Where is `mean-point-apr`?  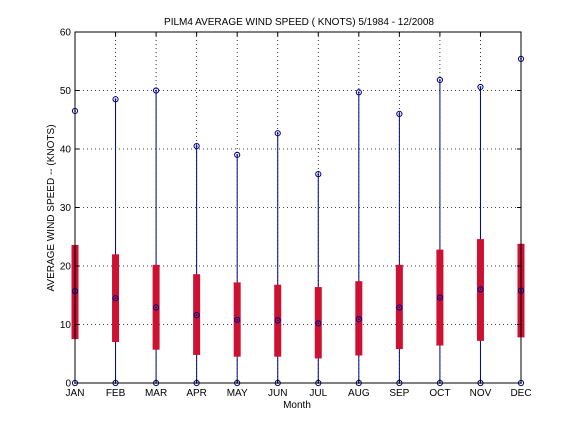 mean-point-apr is located at coordinates (196, 315).